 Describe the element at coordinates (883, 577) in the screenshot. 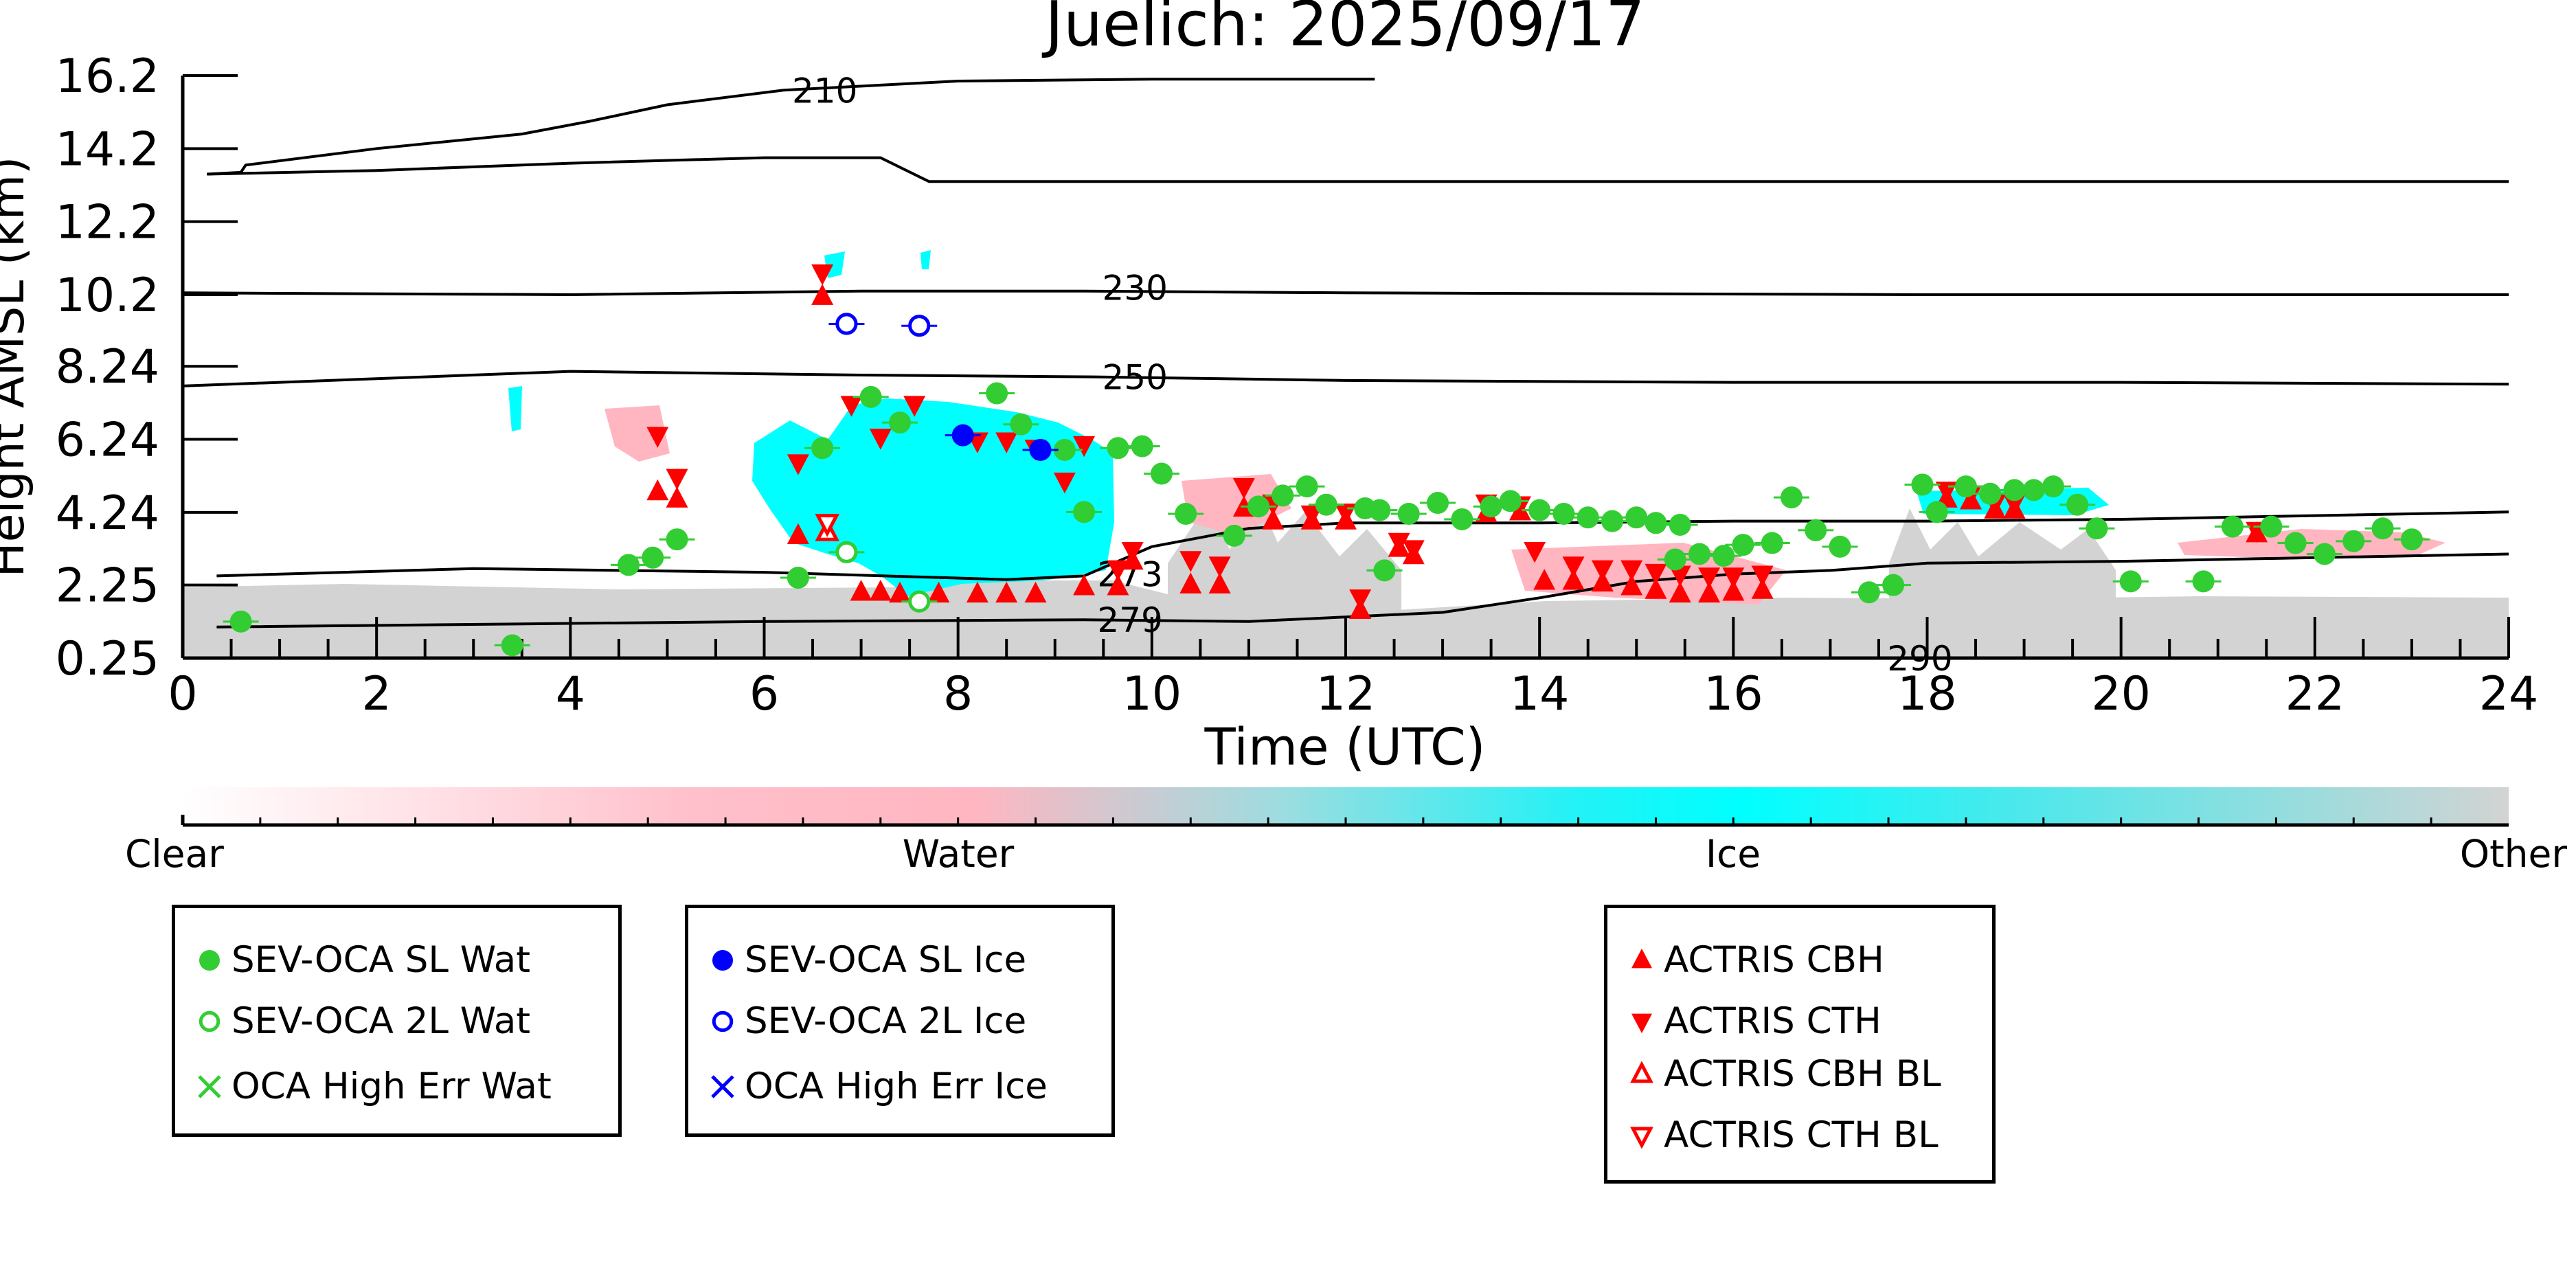

I see `series-sev-oca-2l-wat` at that location.